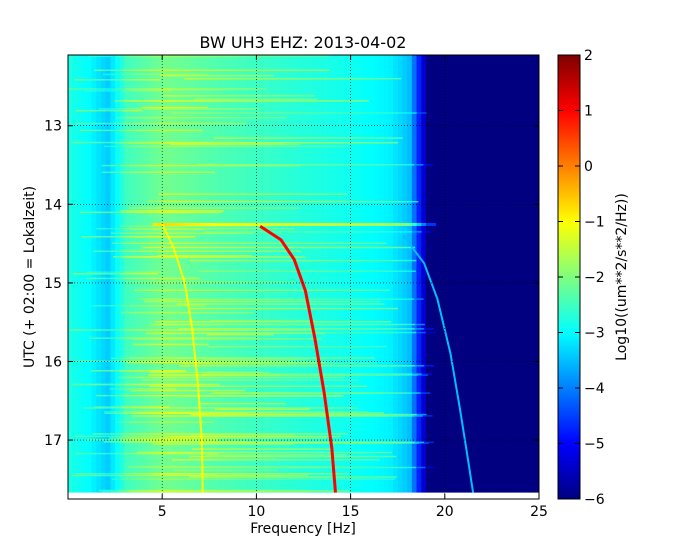 Image resolution: width=673 pixels, height=554 pixels. What do you see at coordinates (539, 512) in the screenshot?
I see `x-tick-label: 25` at bounding box center [539, 512].